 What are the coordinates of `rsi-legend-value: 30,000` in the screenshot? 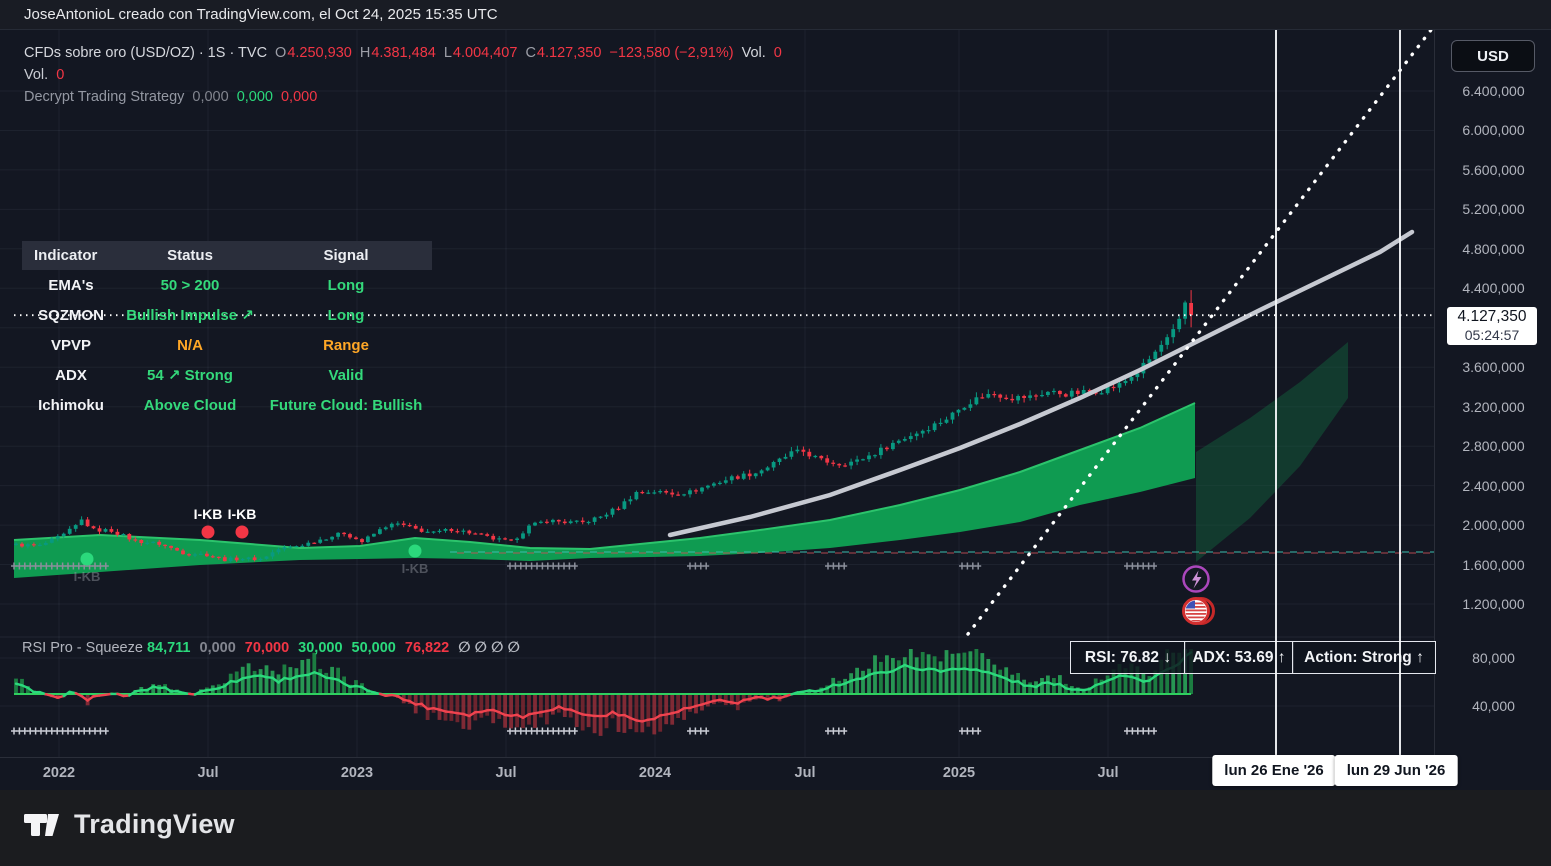 It's located at (320, 648).